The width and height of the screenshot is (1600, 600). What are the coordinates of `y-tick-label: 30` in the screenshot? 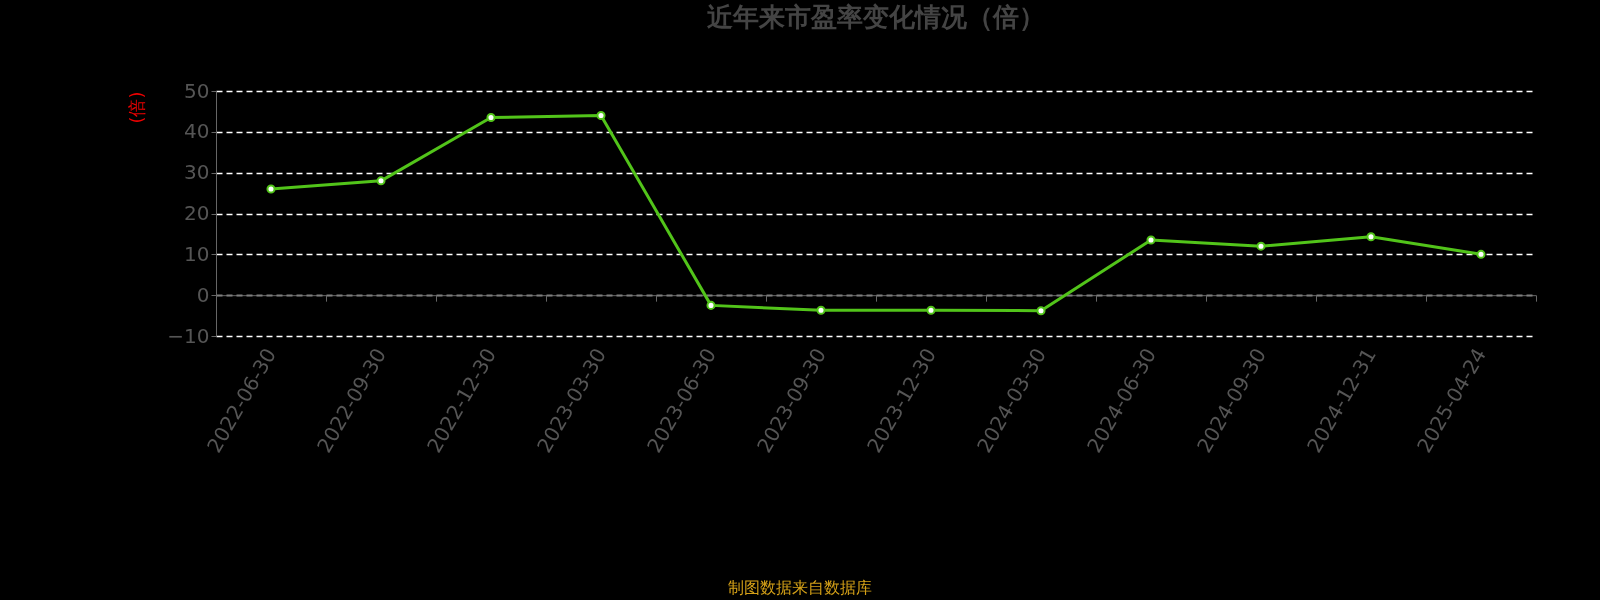 It's located at (197, 172).